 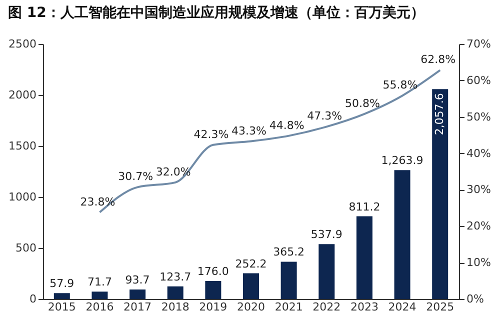 What do you see at coordinates (22, 146) in the screenshot?
I see `y-tick-label: 1500` at bounding box center [22, 146].